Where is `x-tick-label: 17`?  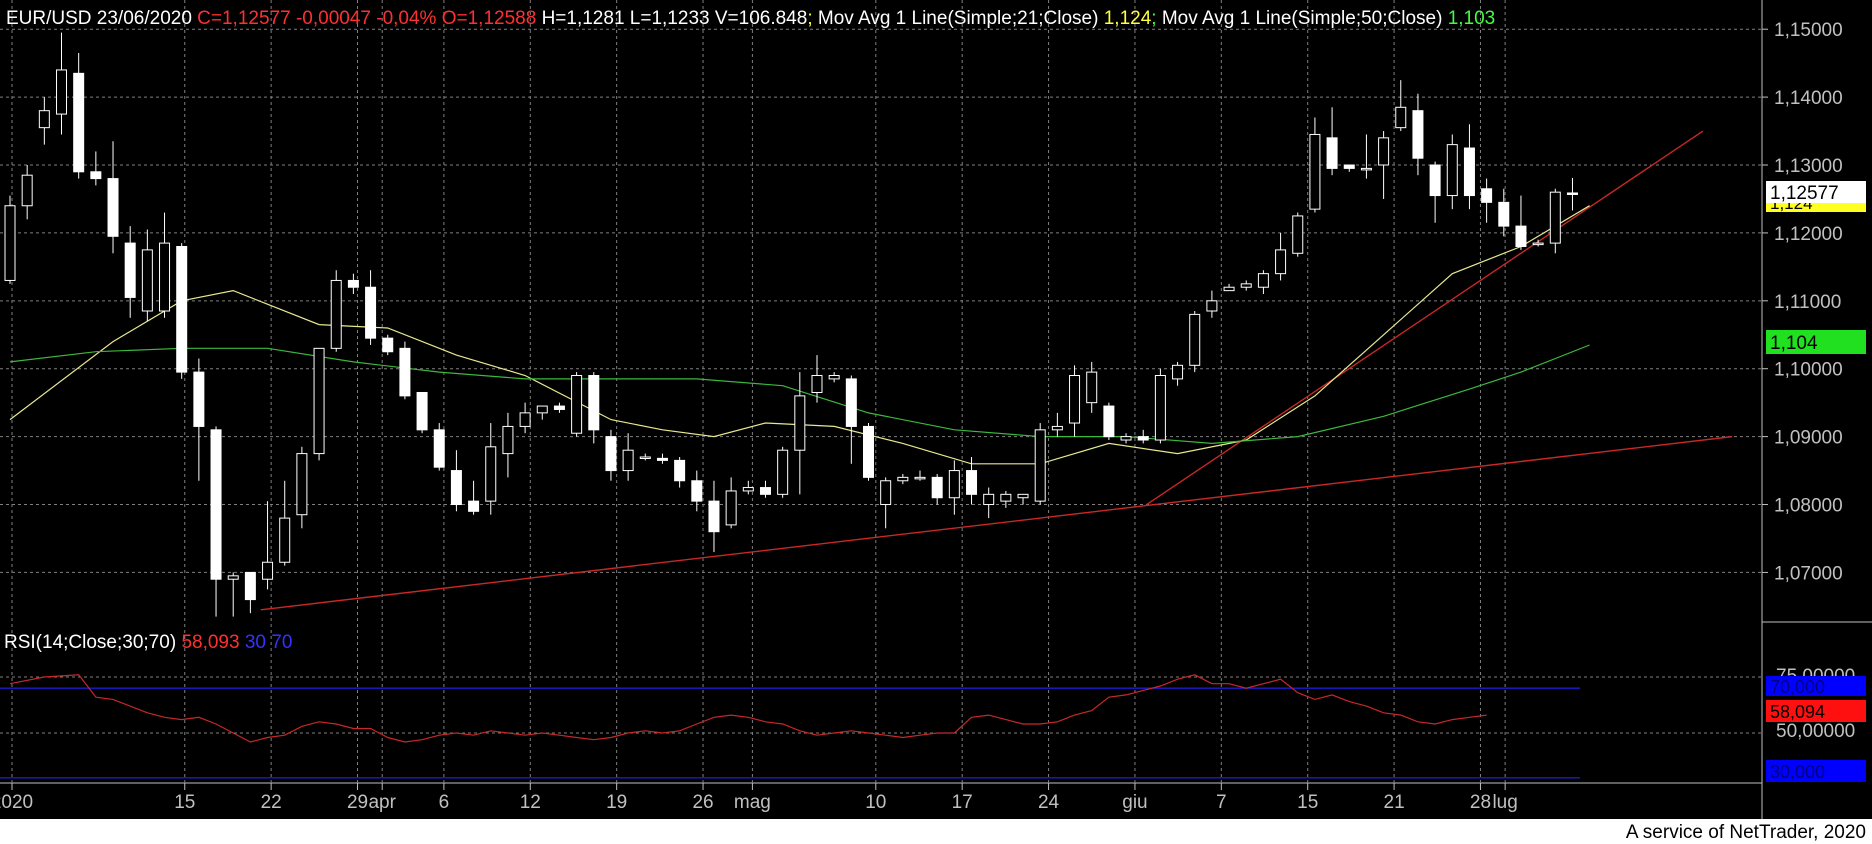
x-tick-label: 17 is located at coordinates (962, 802).